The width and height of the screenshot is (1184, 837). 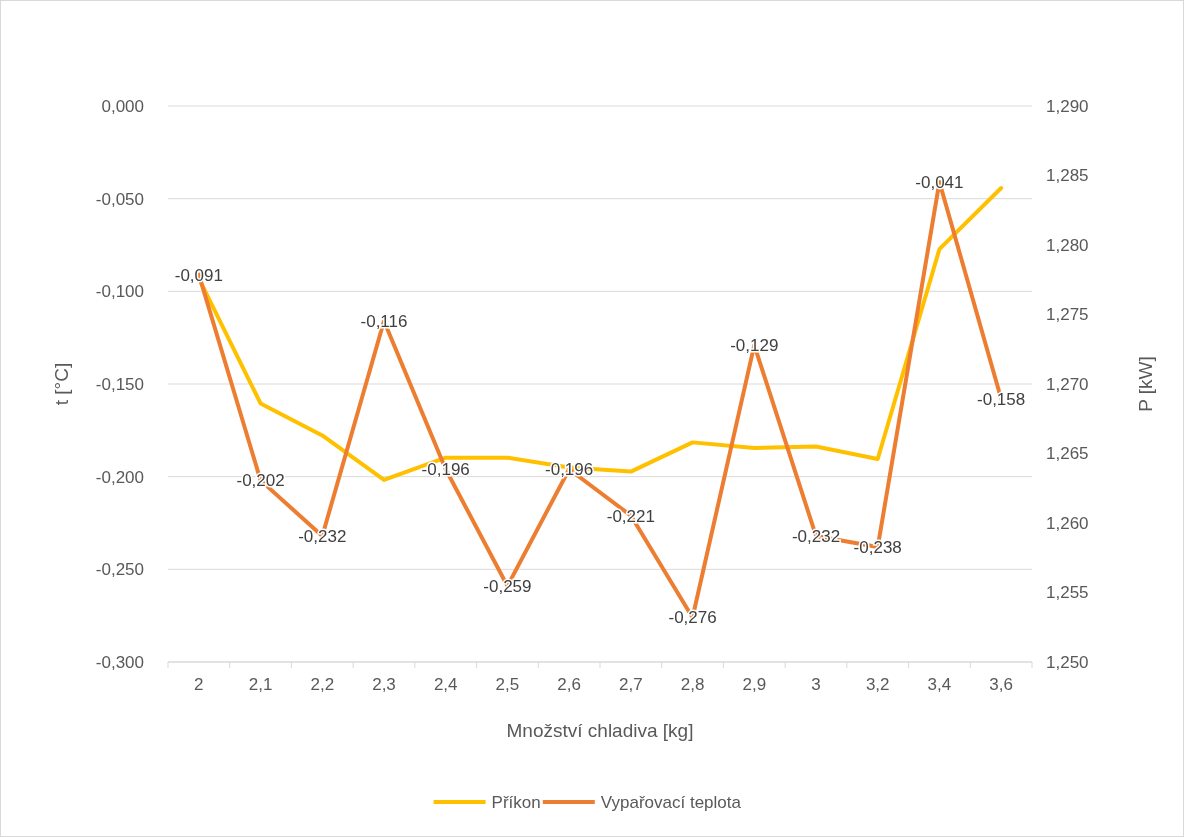 I want to click on y2-tick-label: 1,280, so click(x=1067, y=245).